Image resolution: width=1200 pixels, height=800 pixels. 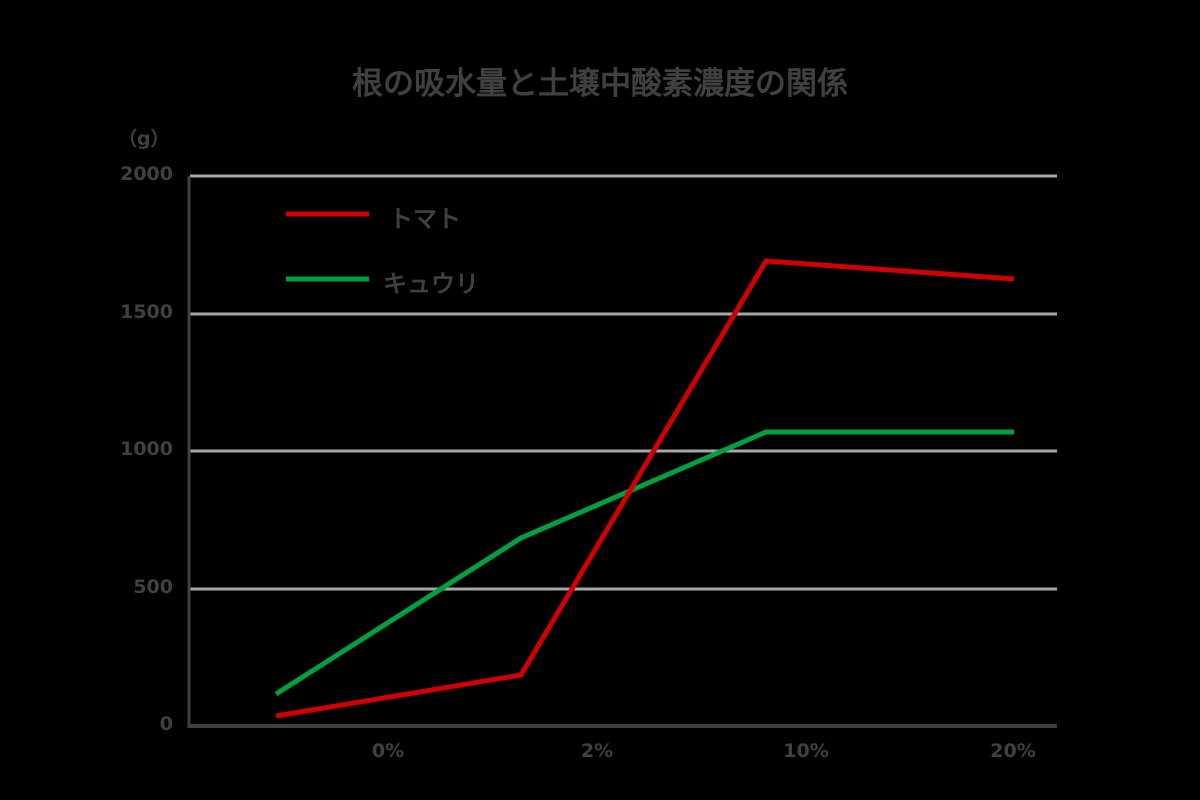 I want to click on x-tick-2pct: 2%, so click(x=597, y=751).